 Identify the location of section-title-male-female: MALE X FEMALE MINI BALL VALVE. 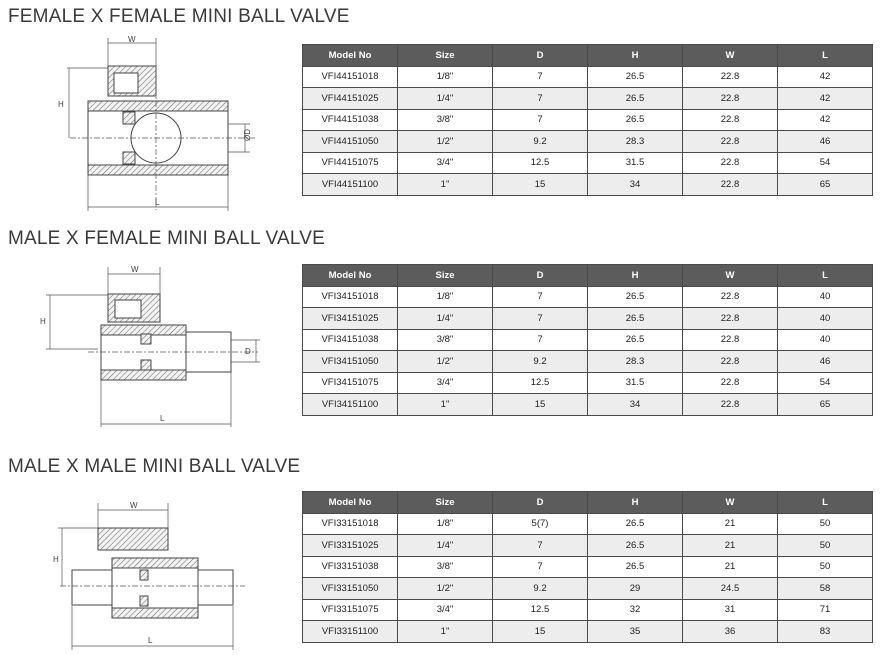
(166, 238).